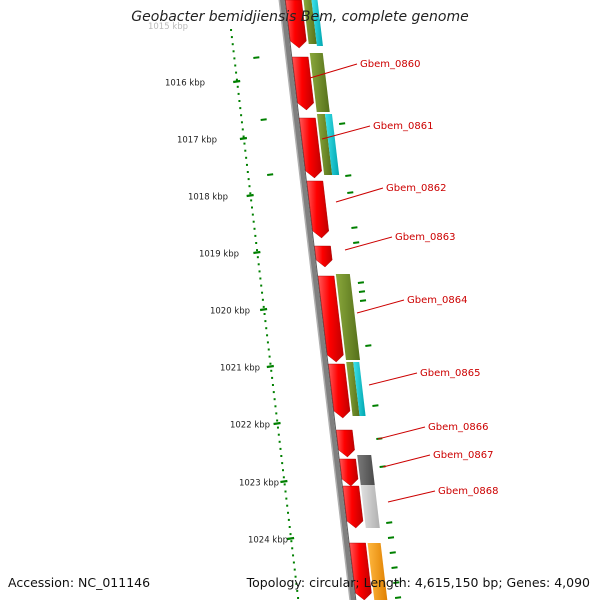  I want to click on ruler-label: 1019 kbp, so click(219, 255).